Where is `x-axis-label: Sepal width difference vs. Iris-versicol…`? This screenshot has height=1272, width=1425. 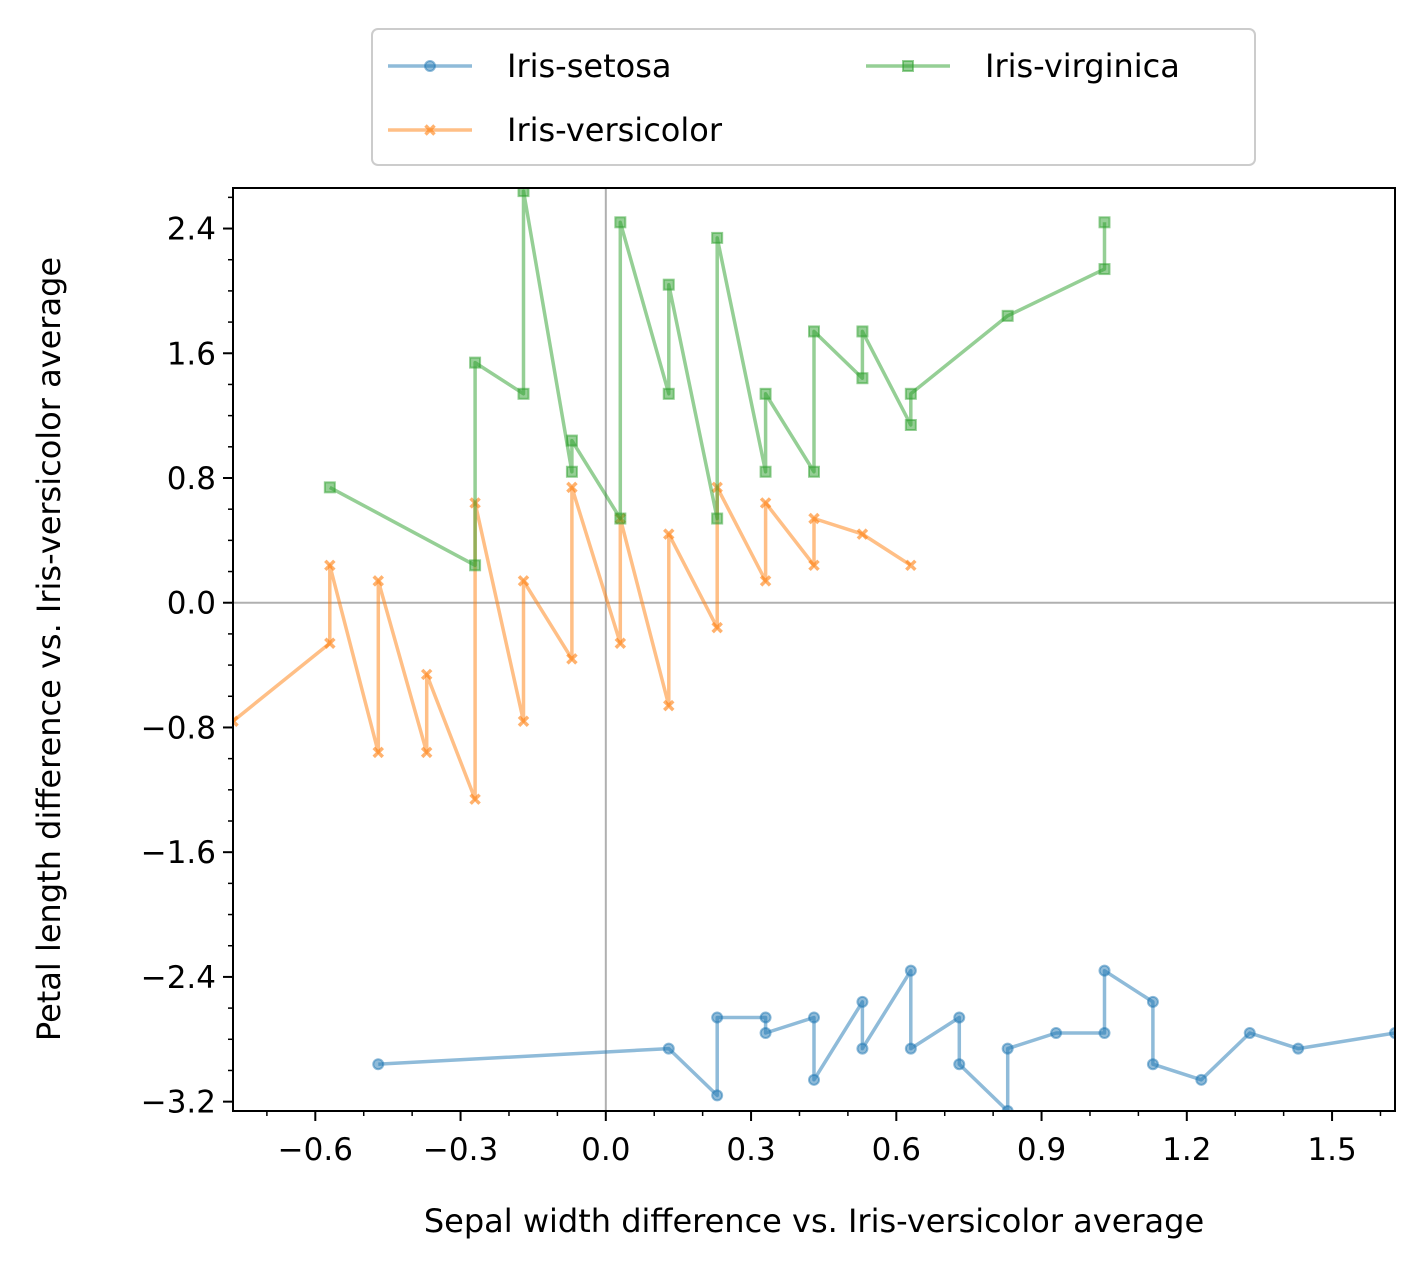
x-axis-label: Sepal width difference vs. Iris-versicol… is located at coordinates (814, 1221).